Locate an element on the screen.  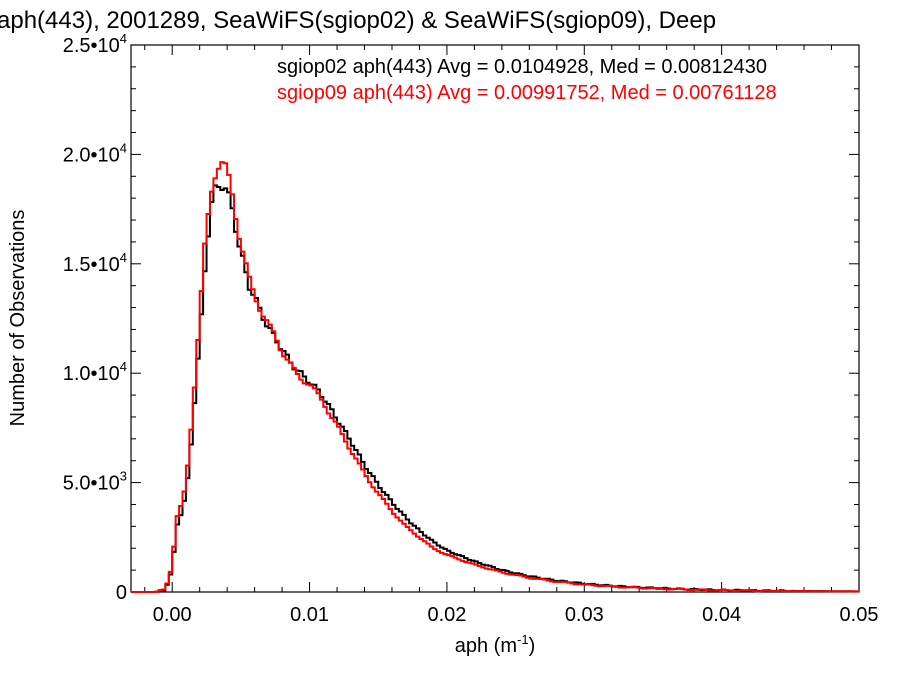
x-axis-label: aph (m-1) is located at coordinates (495, 644).